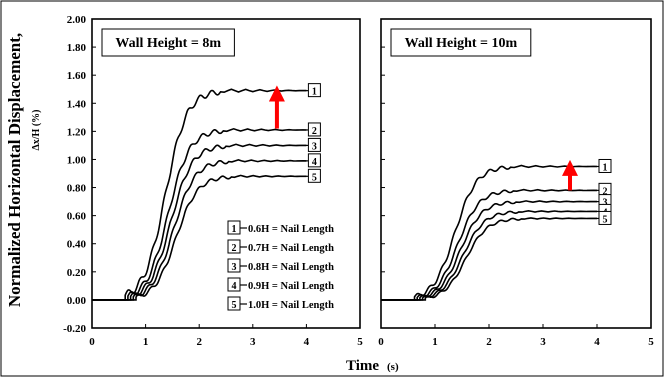 This screenshot has height=377, width=664. I want to click on y-tick-label: 0.40, so click(77, 245).